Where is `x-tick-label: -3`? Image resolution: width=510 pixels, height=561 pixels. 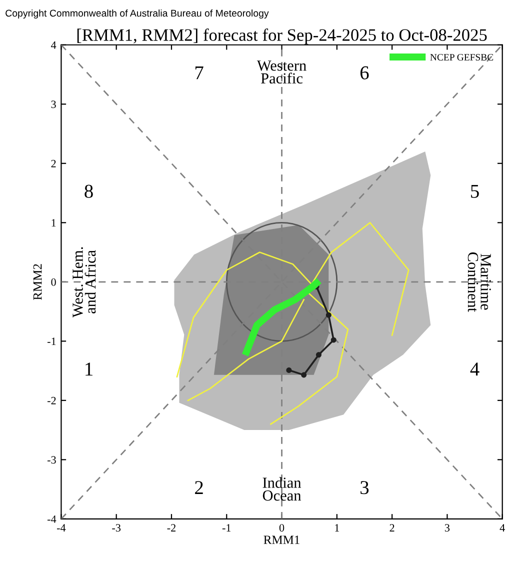
x-tick-label: -3 is located at coordinates (116, 528).